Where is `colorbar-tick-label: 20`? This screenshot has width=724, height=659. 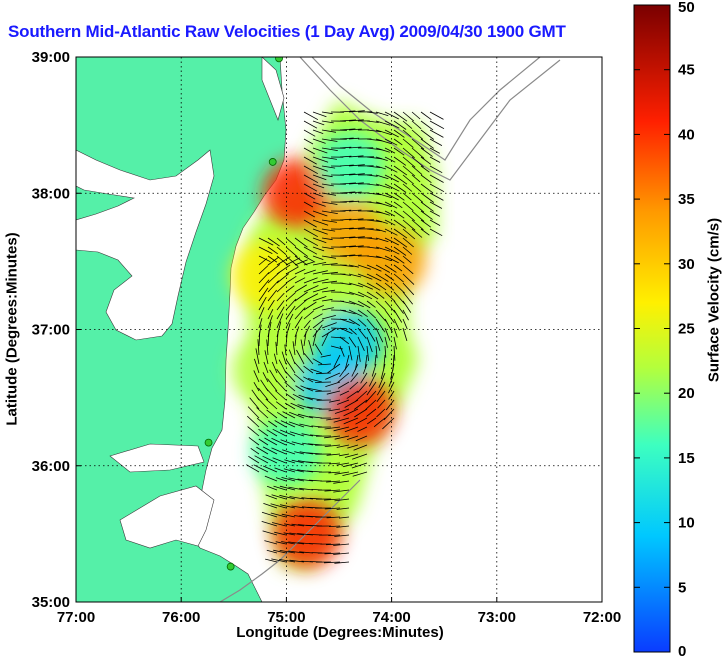 colorbar-tick-label: 20 is located at coordinates (686, 393).